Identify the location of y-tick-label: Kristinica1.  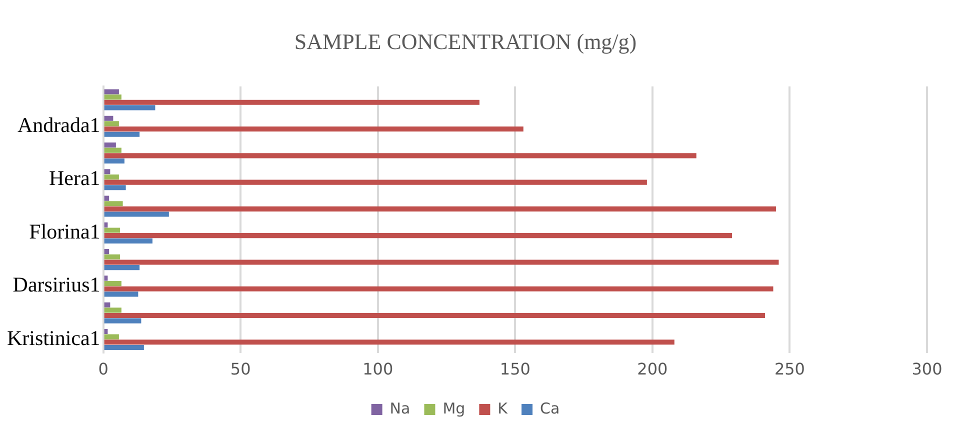
(53, 338).